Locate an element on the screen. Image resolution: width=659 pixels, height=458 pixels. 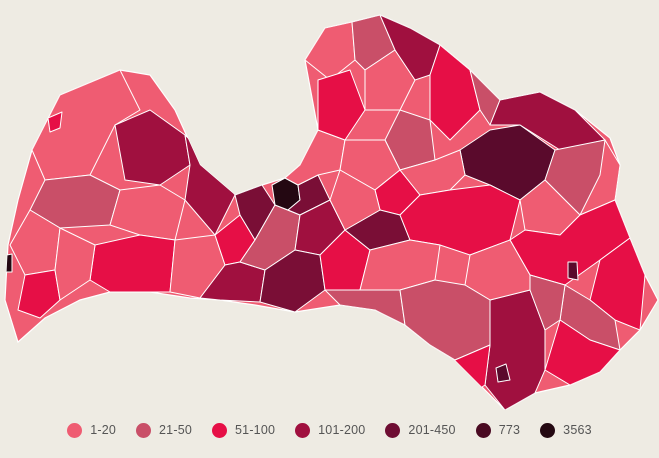
legend-item: 3563 is located at coordinates (566, 430).